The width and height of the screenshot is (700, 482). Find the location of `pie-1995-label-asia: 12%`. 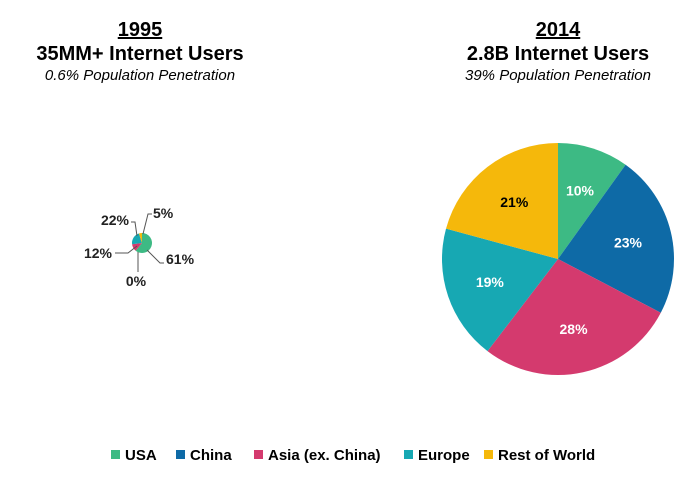

pie-1995-label-asia: 12% is located at coordinates (98, 253).